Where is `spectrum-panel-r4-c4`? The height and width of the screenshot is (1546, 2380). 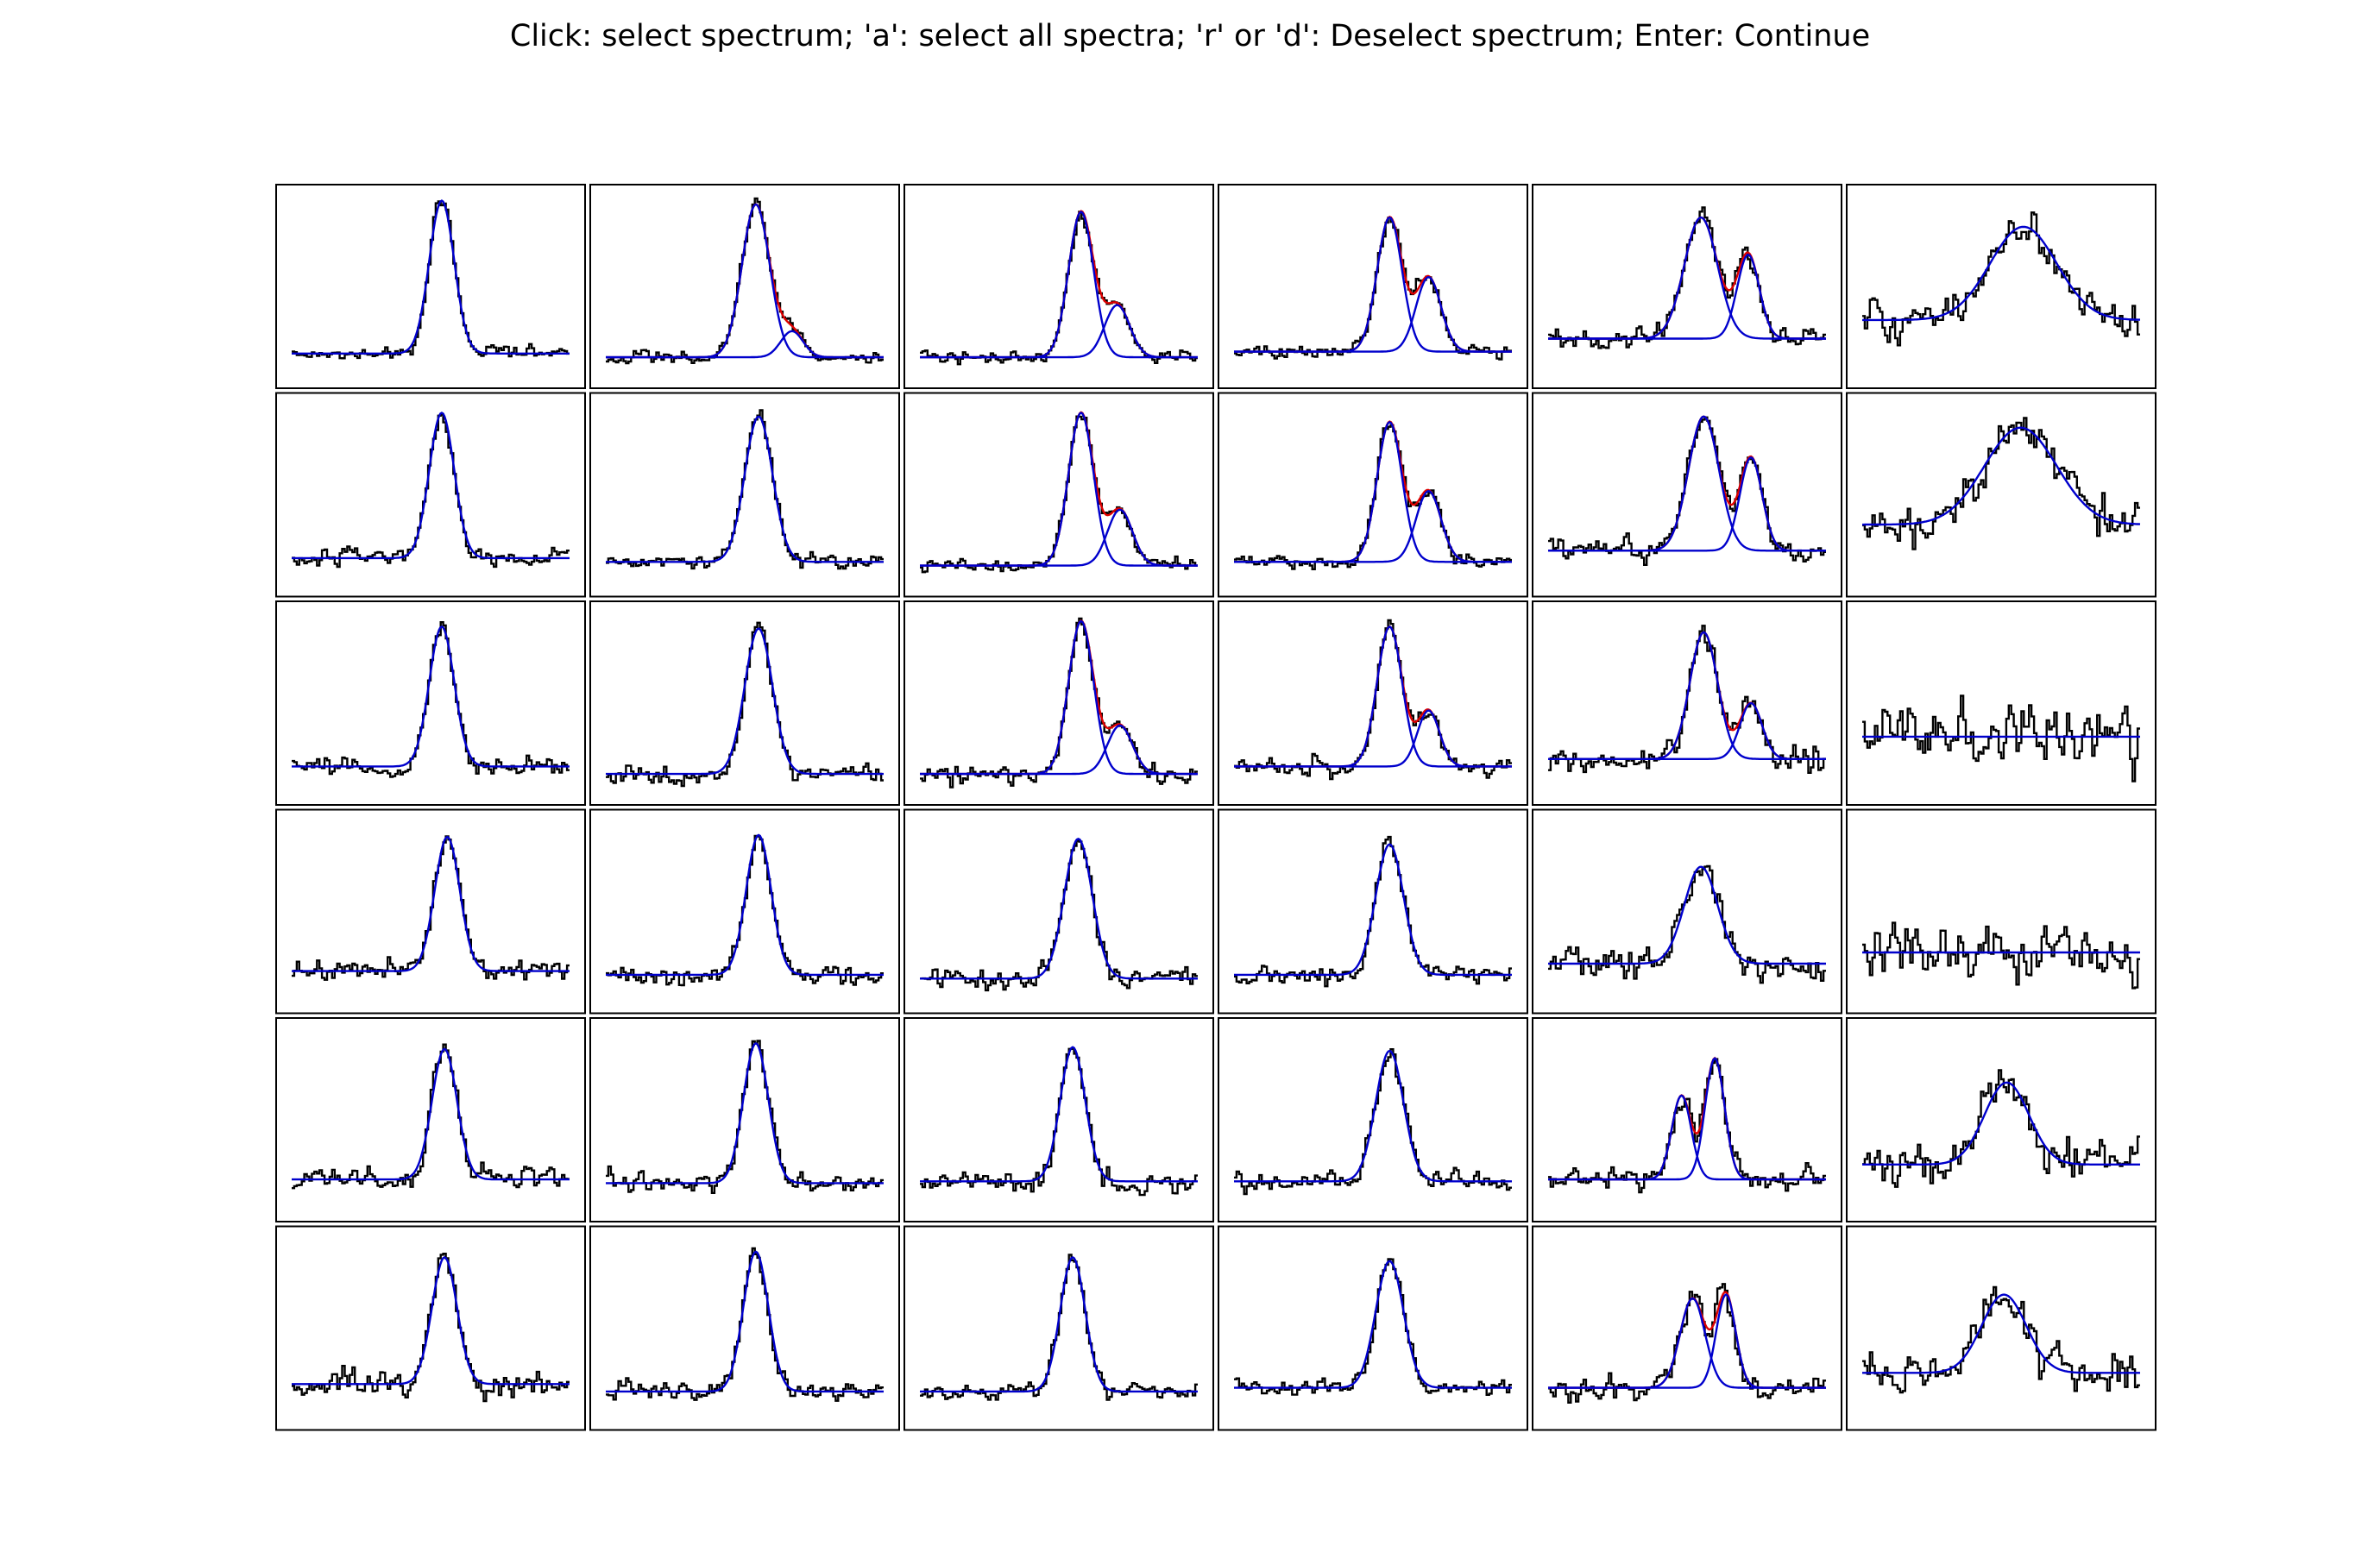
spectrum-panel-r4-c4 is located at coordinates (1687, 1119).